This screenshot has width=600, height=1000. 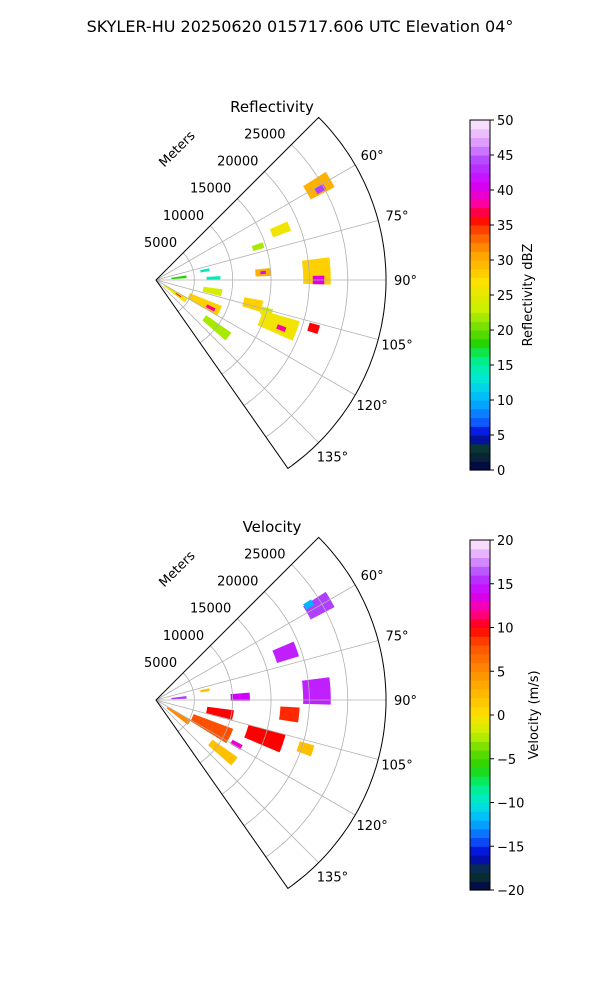 I want to click on velocity-colorbar-swatches, so click(x=480, y=715).